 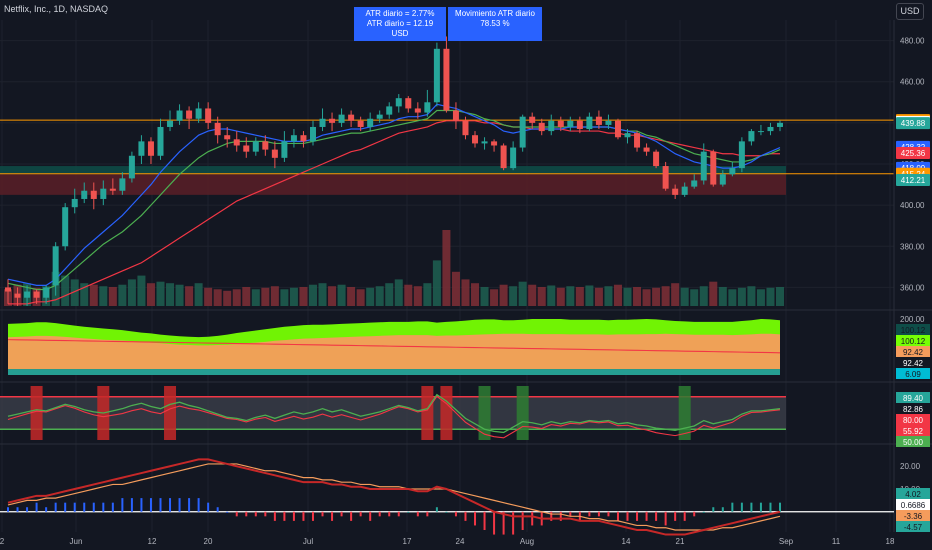 I want to click on ind1-orange-area, so click(x=394, y=351).